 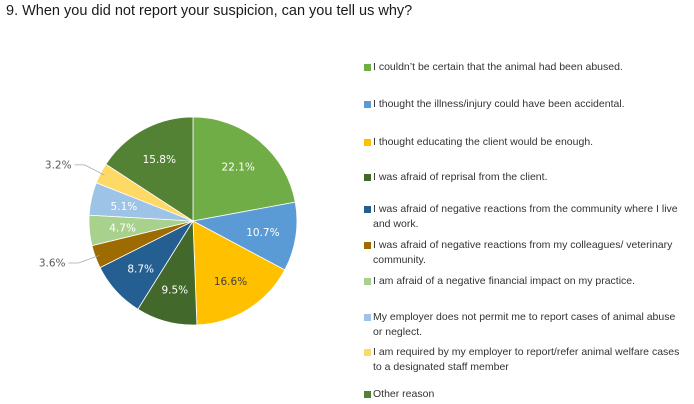 I want to click on pie-label-i-thought-educating-the-client-would-be-: 16.6%, so click(x=230, y=282).